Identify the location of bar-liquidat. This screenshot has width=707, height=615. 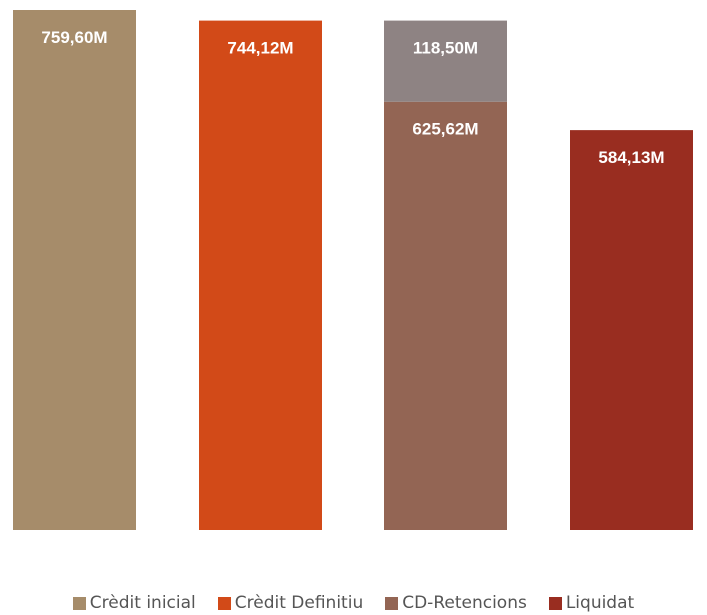
(631, 330).